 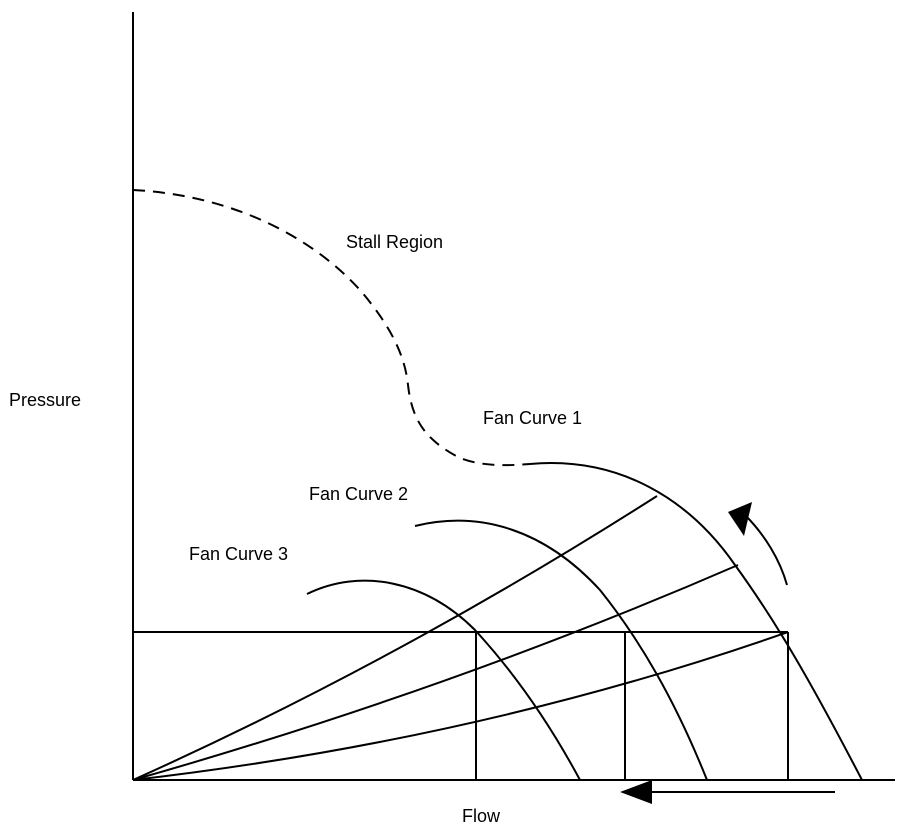 I want to click on curved-arrow-shaft, so click(x=766, y=550).